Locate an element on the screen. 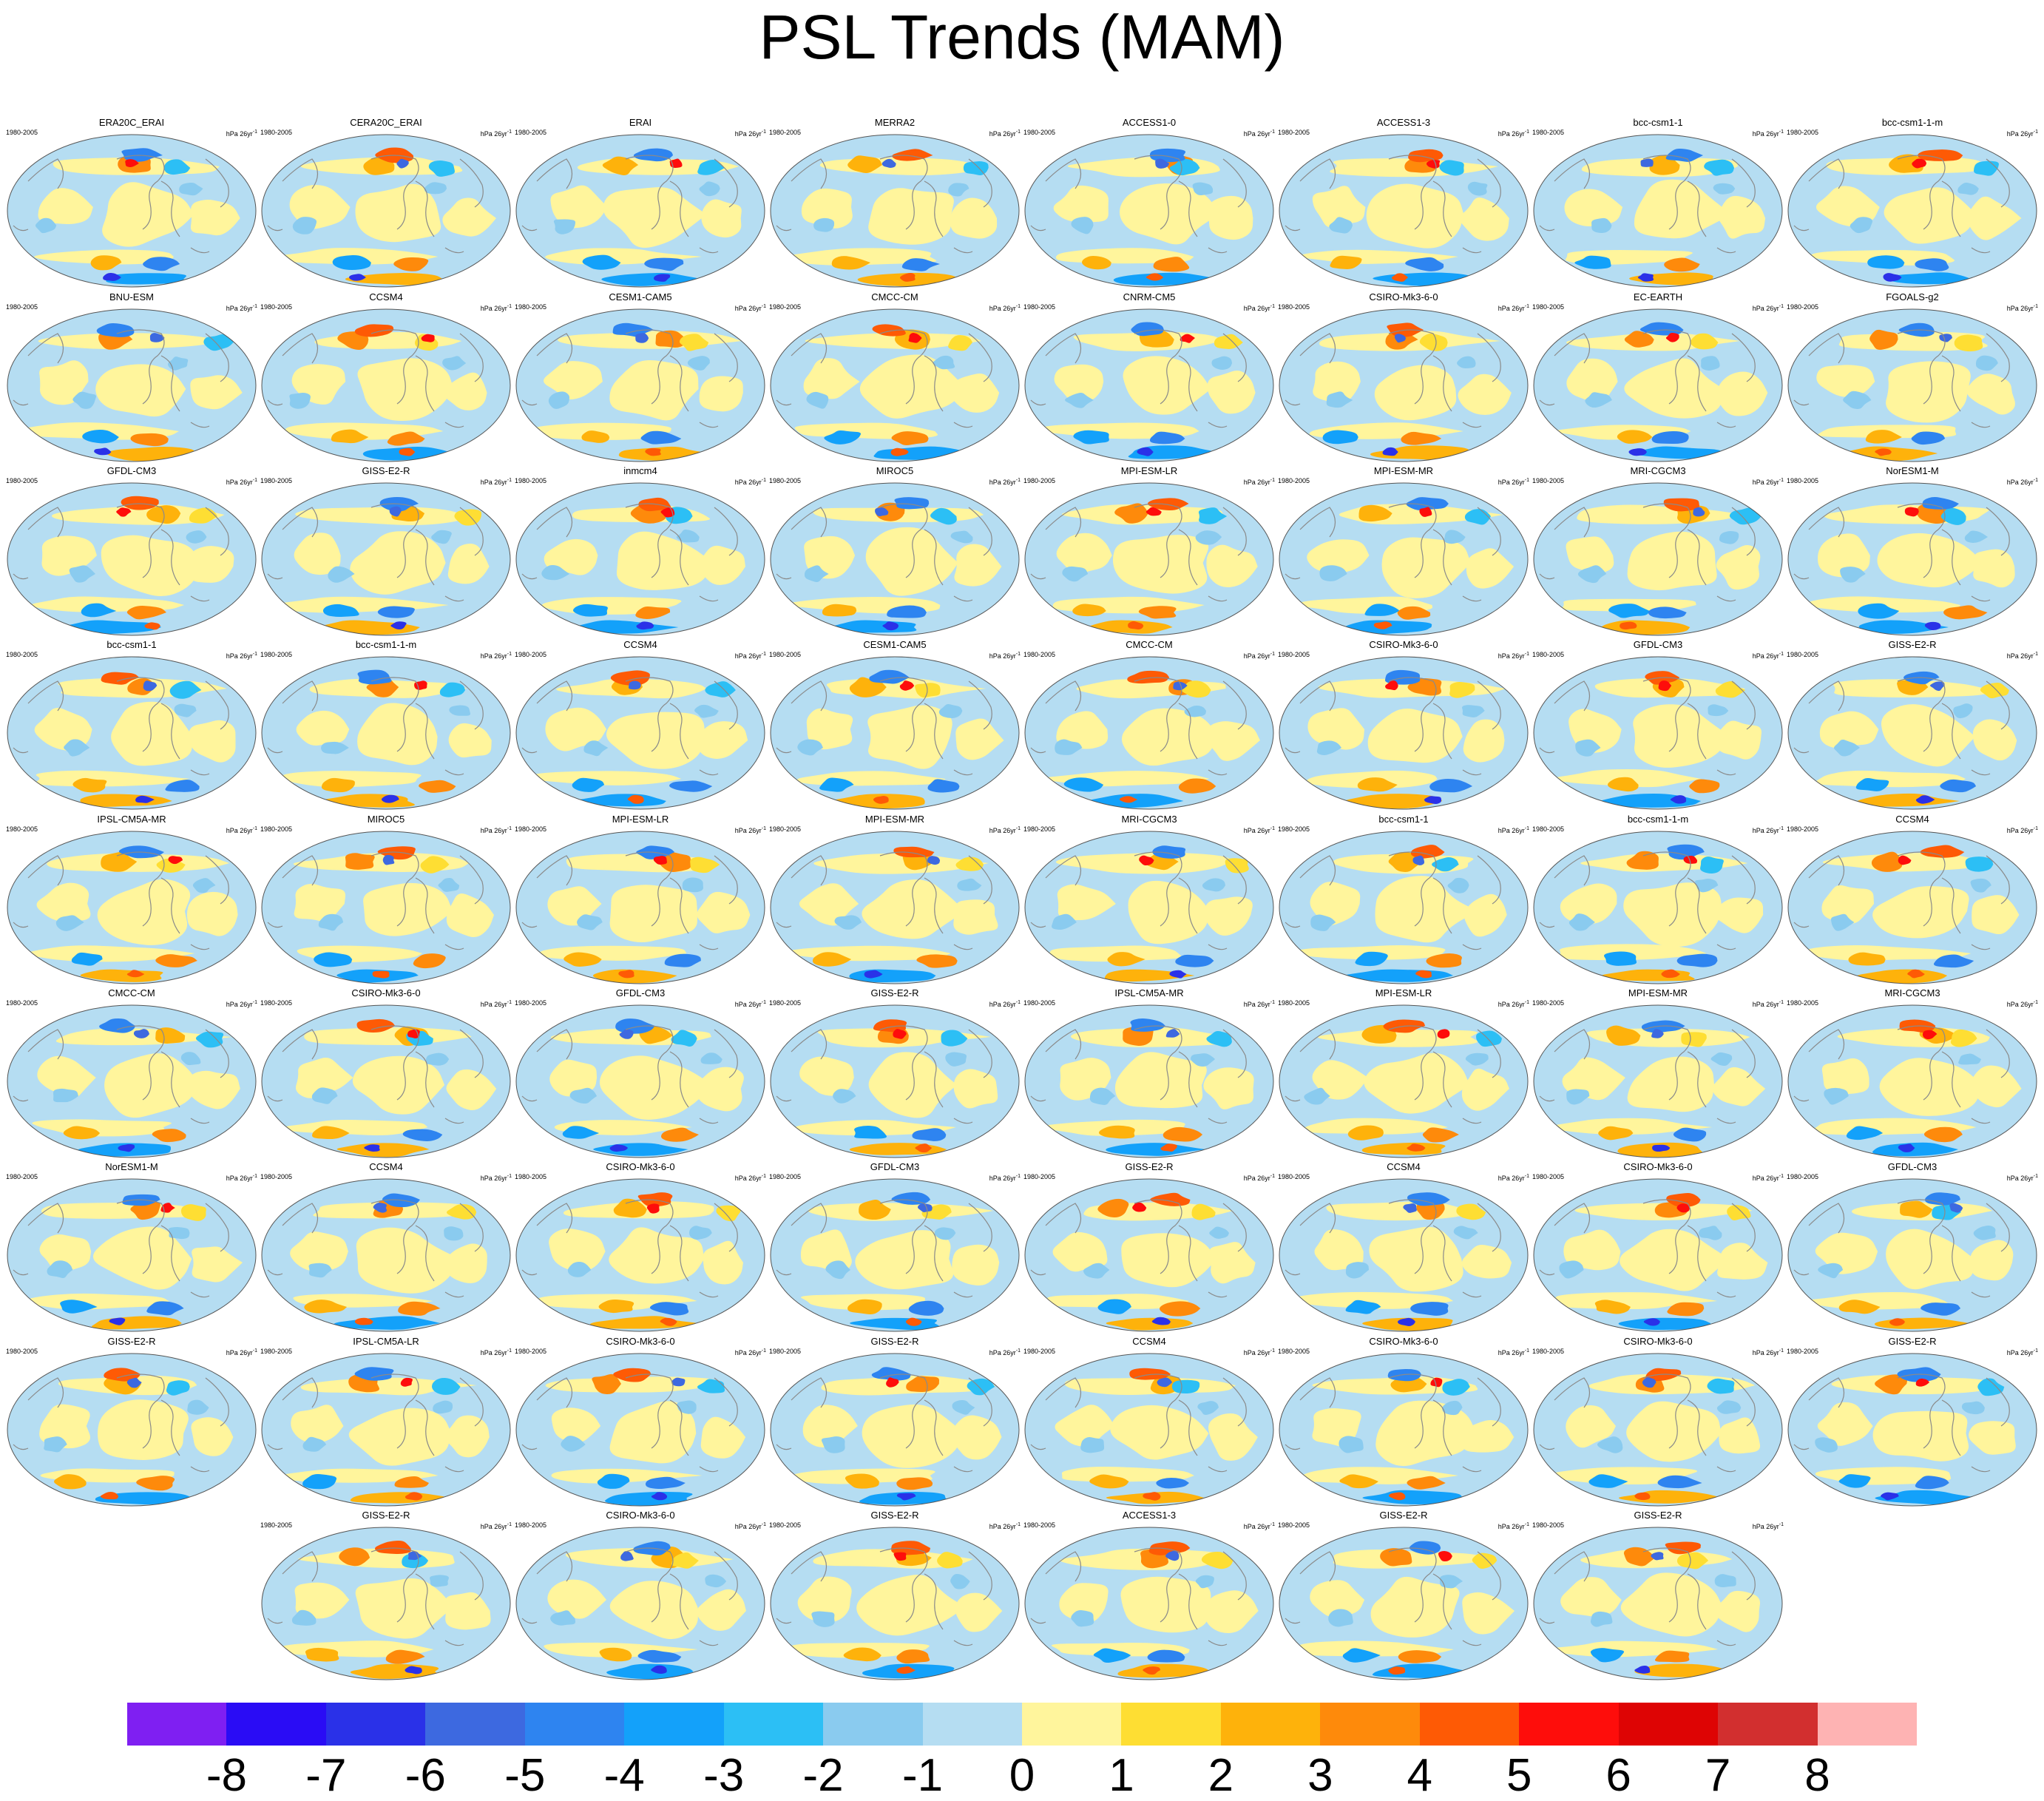 This screenshot has width=2044, height=1801. map-panel: EC-EARTH 1980-2005 hPa 26yr-1 is located at coordinates (1658, 377).